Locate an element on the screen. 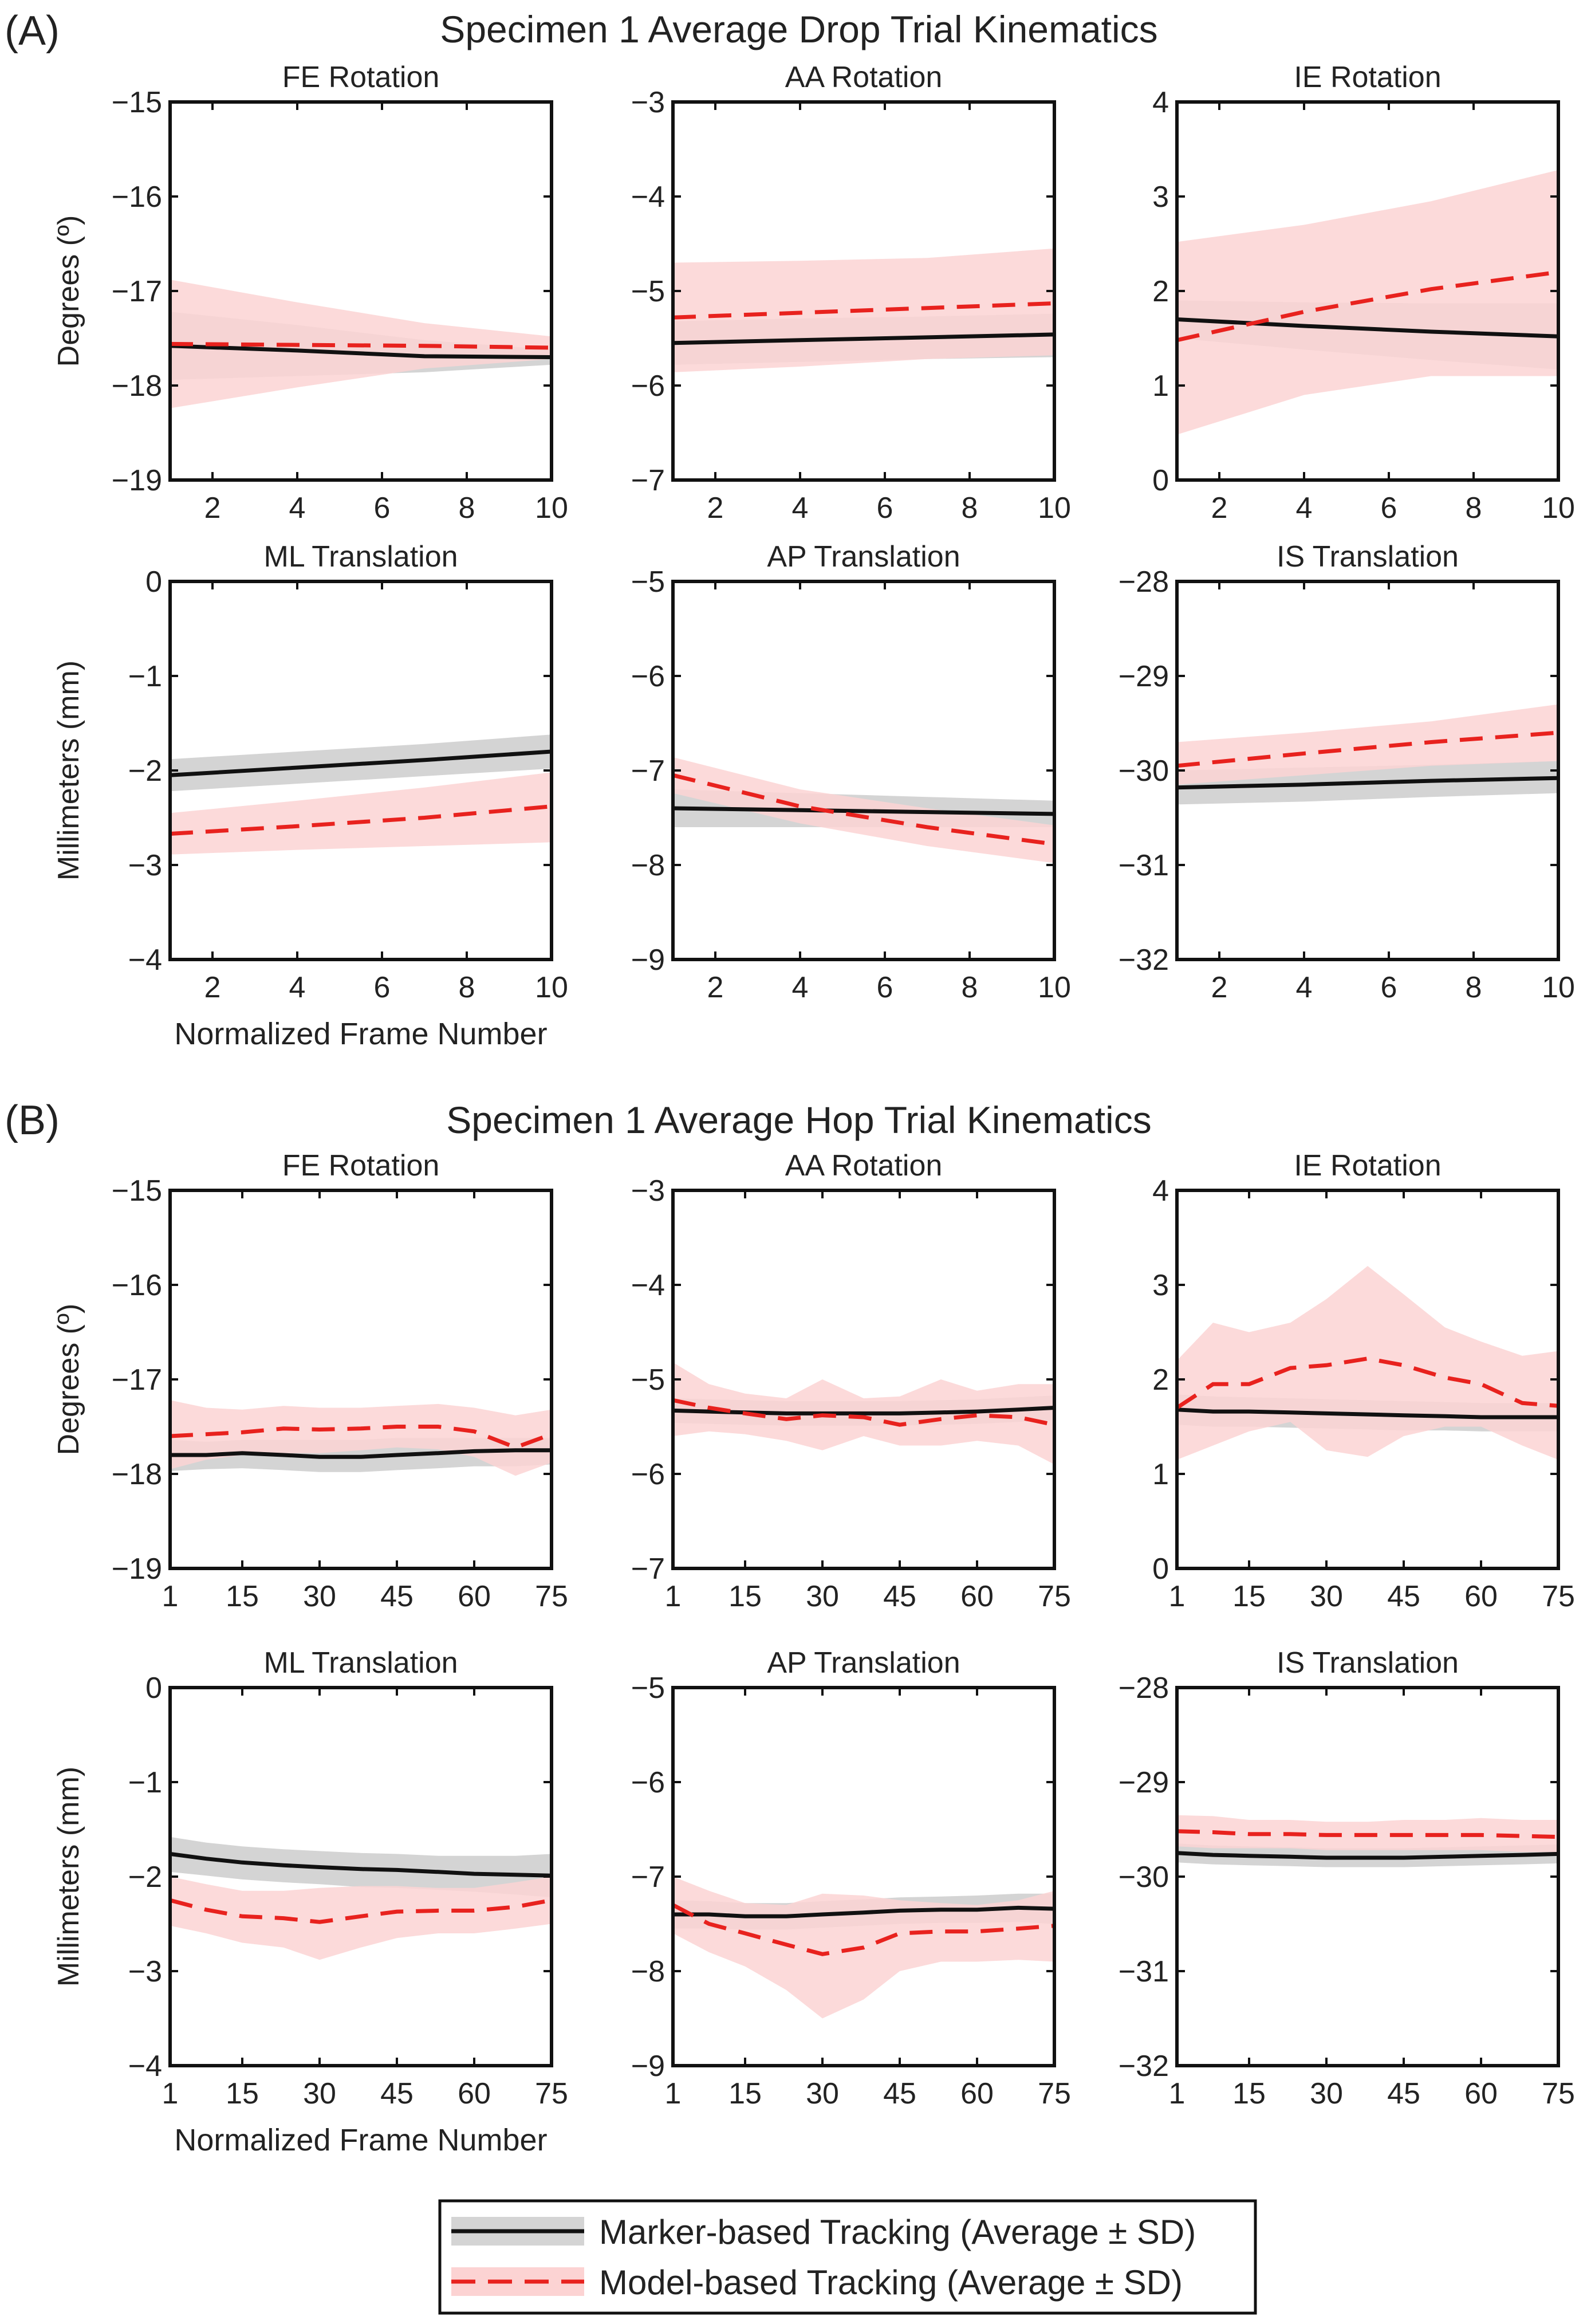 The height and width of the screenshot is (2324, 1591). y-tick-label: −30 is located at coordinates (1144, 771).